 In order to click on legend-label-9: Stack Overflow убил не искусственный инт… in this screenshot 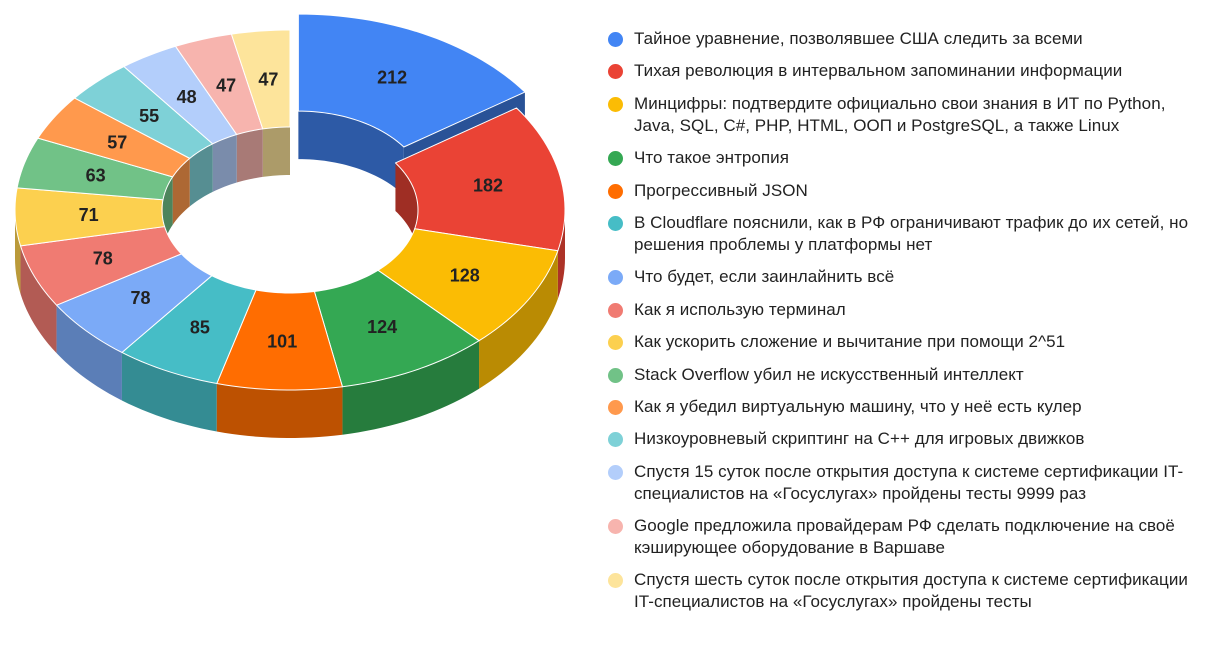, I will do `click(829, 374)`.